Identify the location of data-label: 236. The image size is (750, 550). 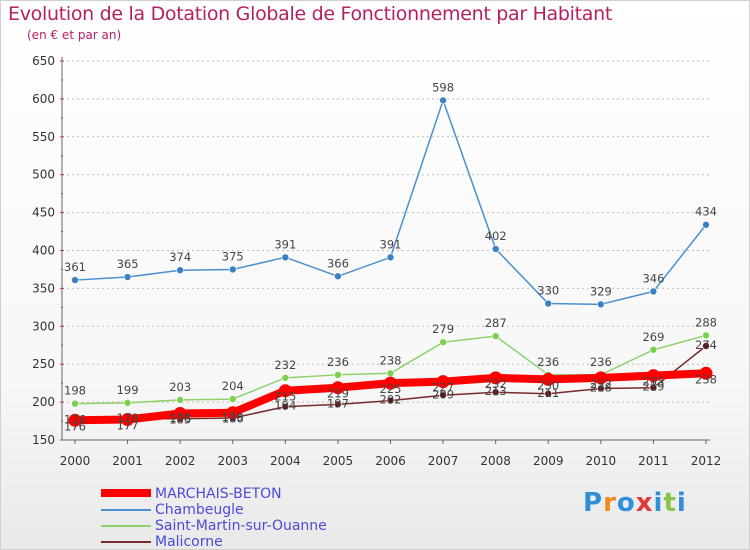
(601, 362).